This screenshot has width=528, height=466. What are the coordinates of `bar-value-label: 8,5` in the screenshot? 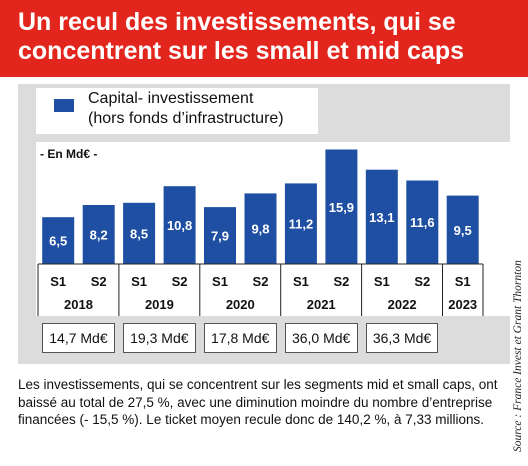 It's located at (139, 233).